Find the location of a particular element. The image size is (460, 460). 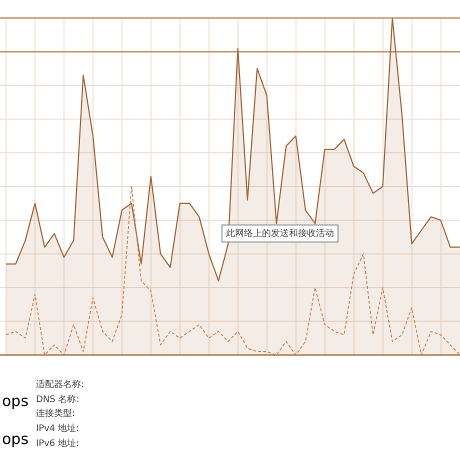

text: DNS 名称: is located at coordinates (58, 399).